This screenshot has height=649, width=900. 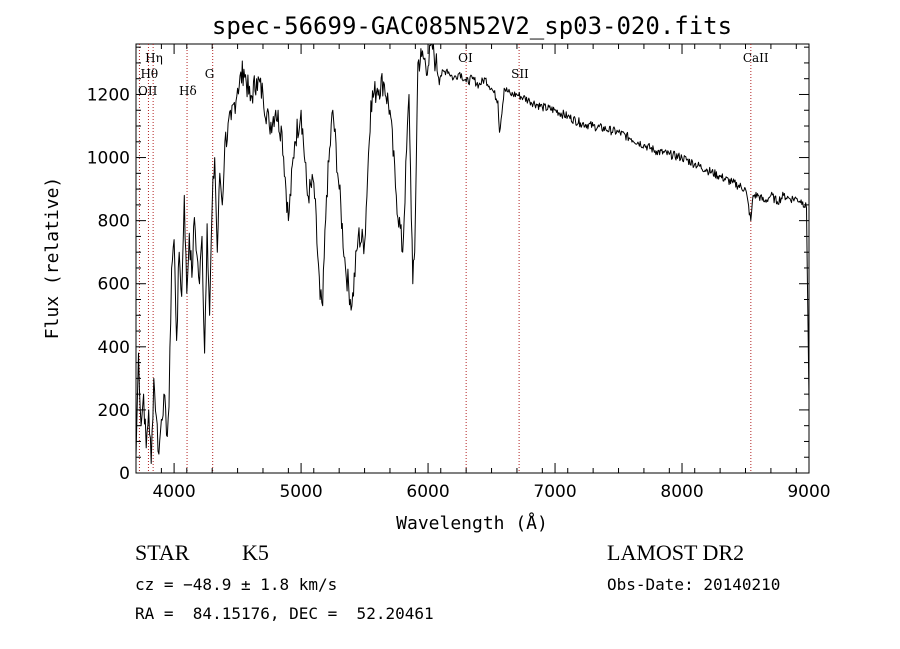 I want to click on x-axis-label: Wavelength (Å), so click(x=472, y=523).